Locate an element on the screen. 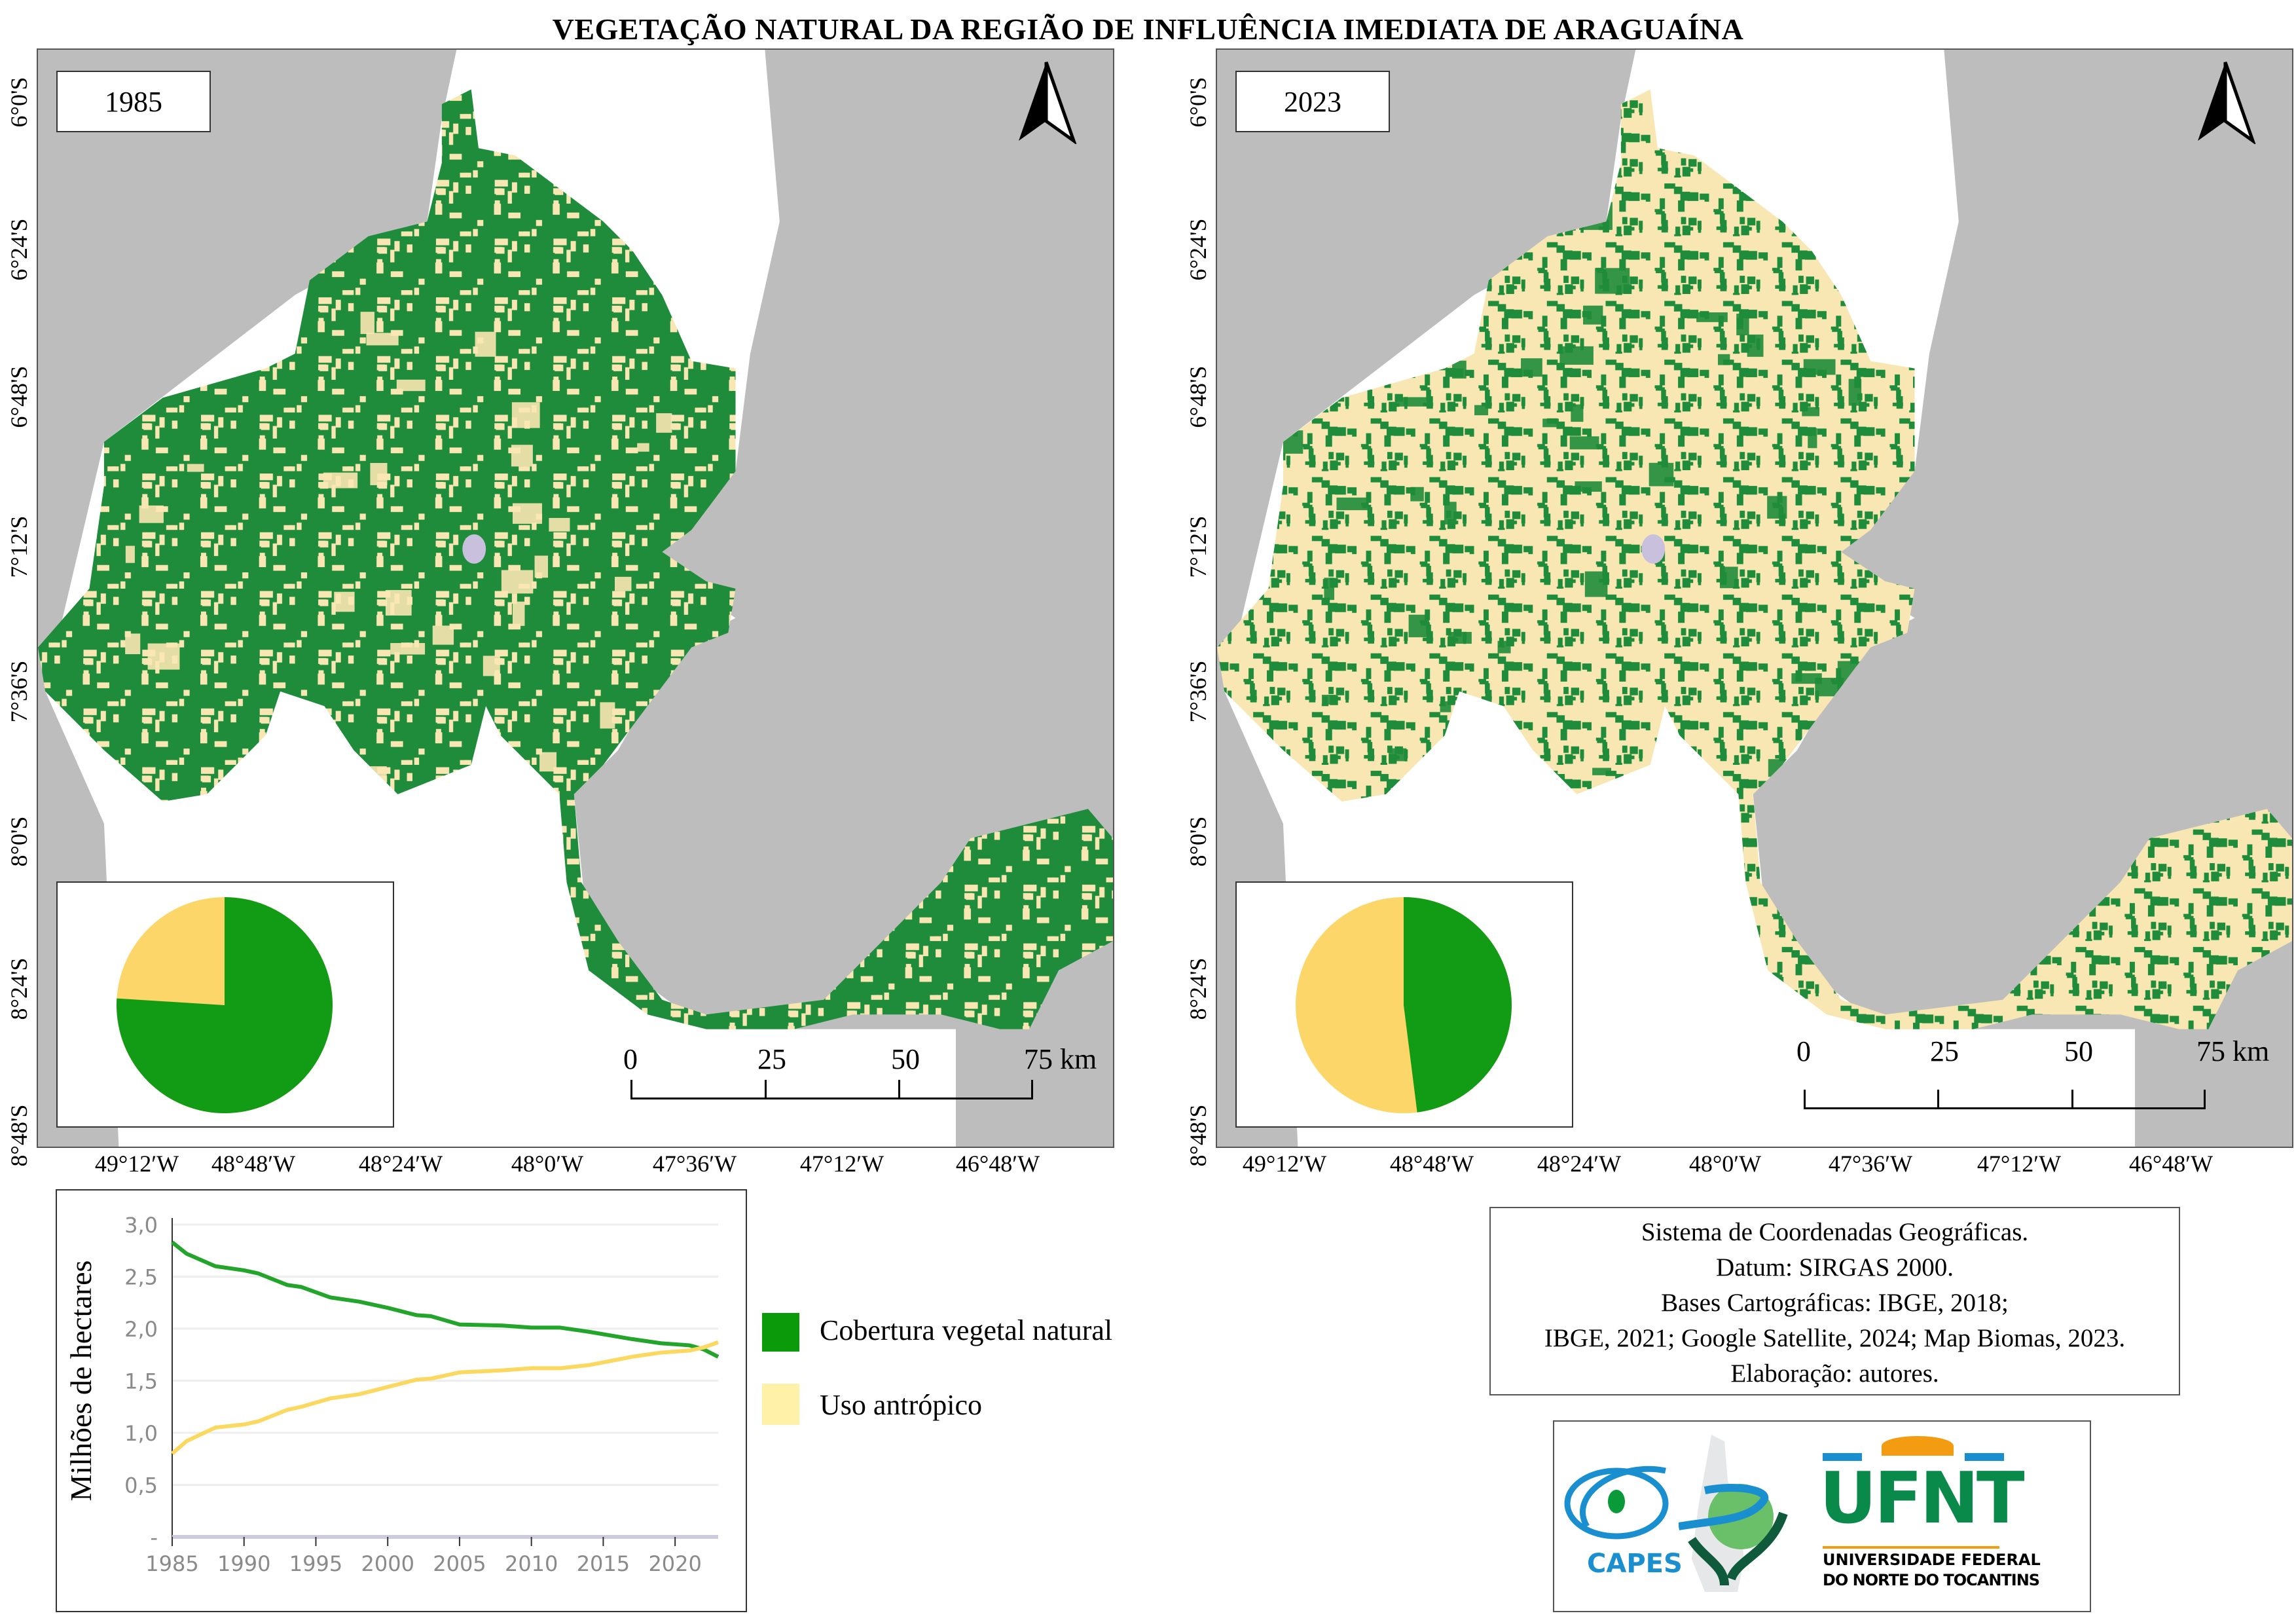  credits-line: Datum: SIRGAS 2000. is located at coordinates (1835, 1267).